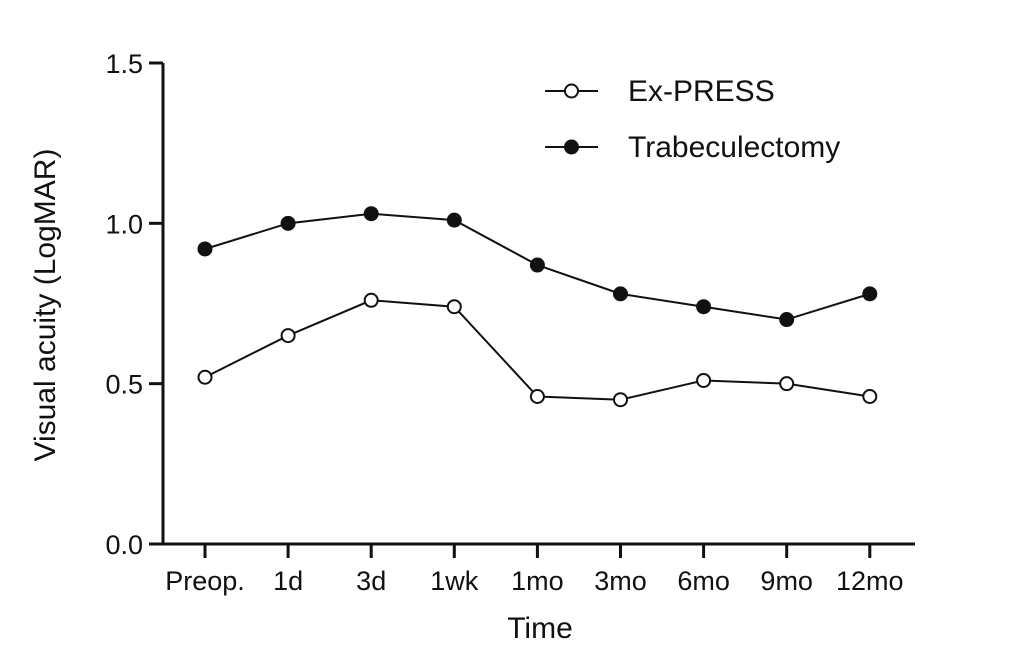  I want to click on x-tick-label: 1mo, so click(537, 581).